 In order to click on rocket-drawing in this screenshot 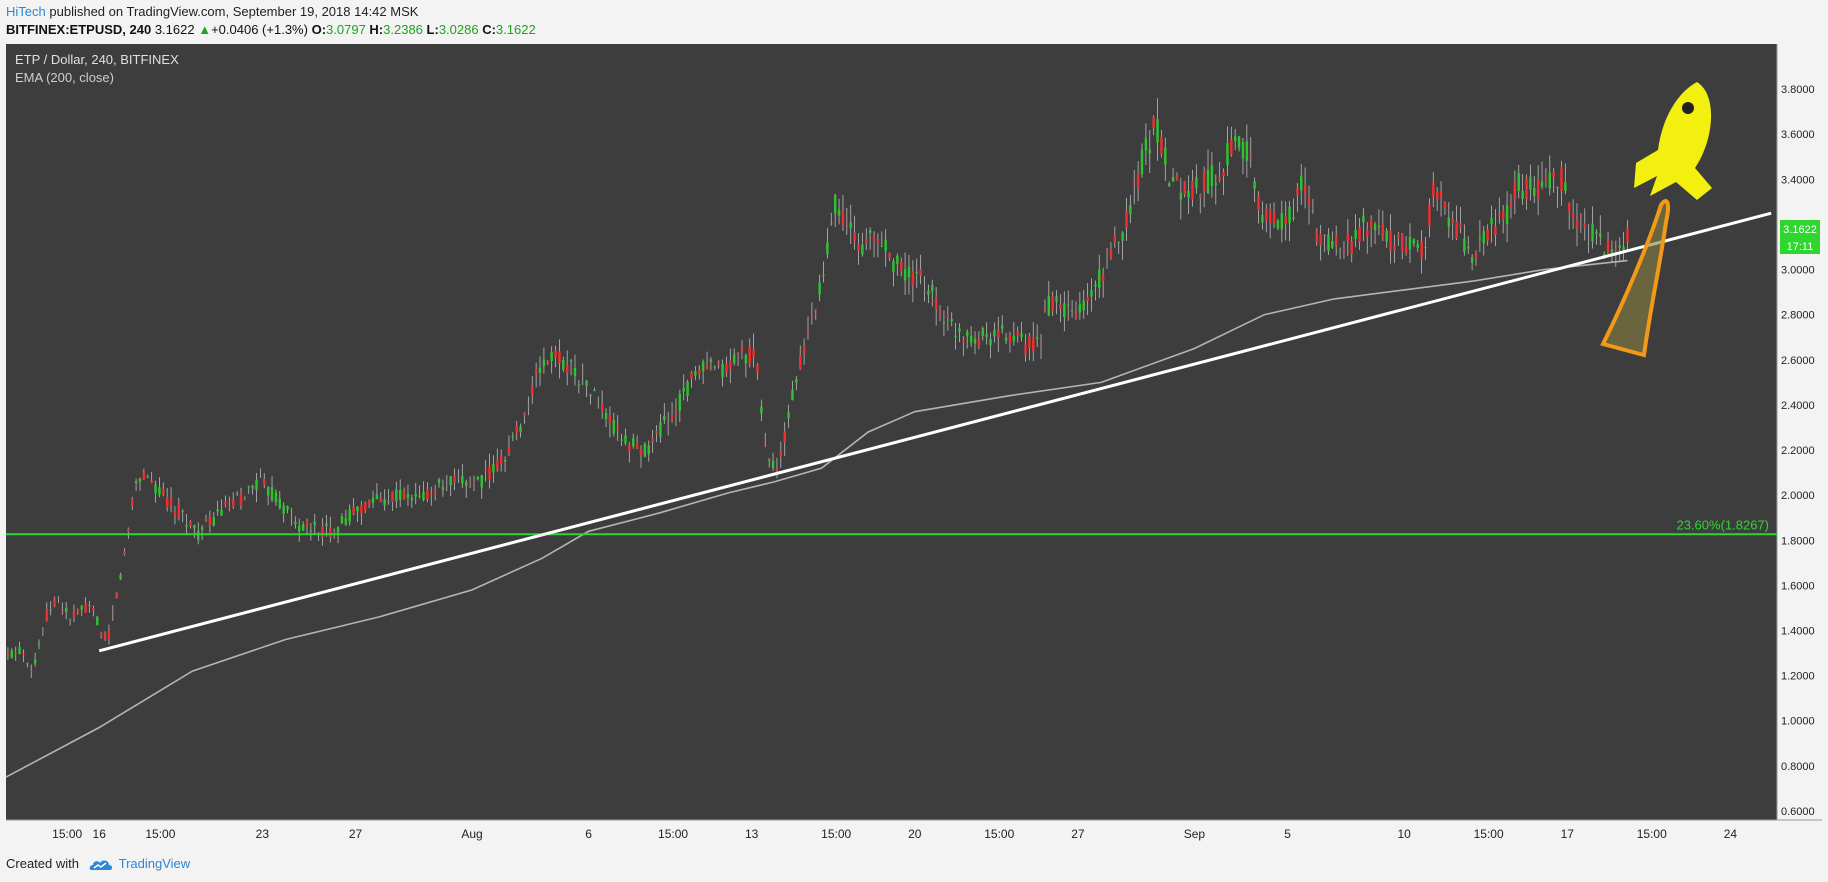, I will do `click(1656, 220)`.